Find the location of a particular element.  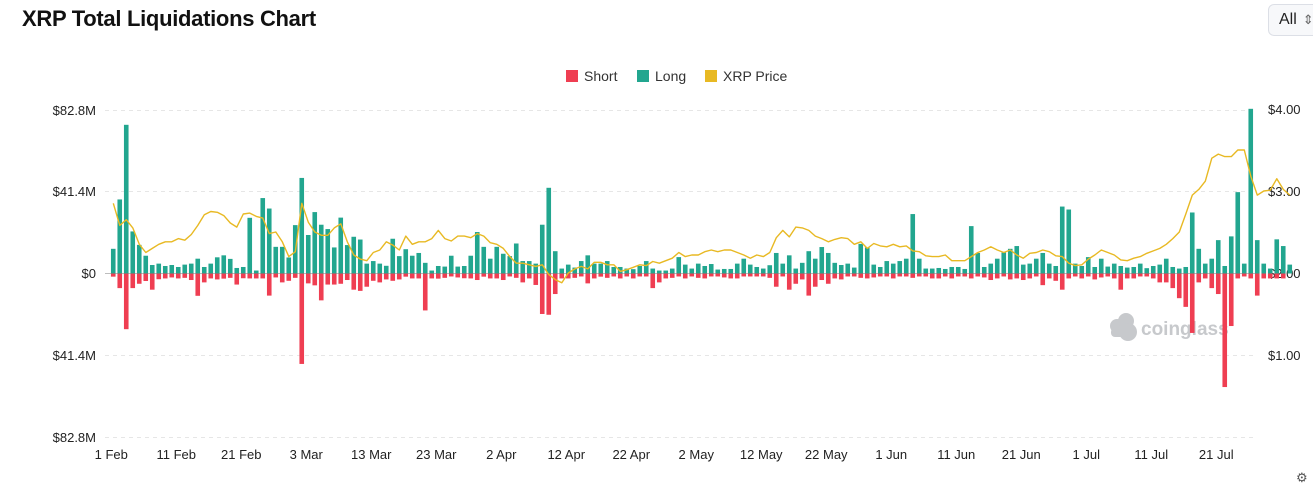

coinglass-logo-icon is located at coordinates (1123, 327).